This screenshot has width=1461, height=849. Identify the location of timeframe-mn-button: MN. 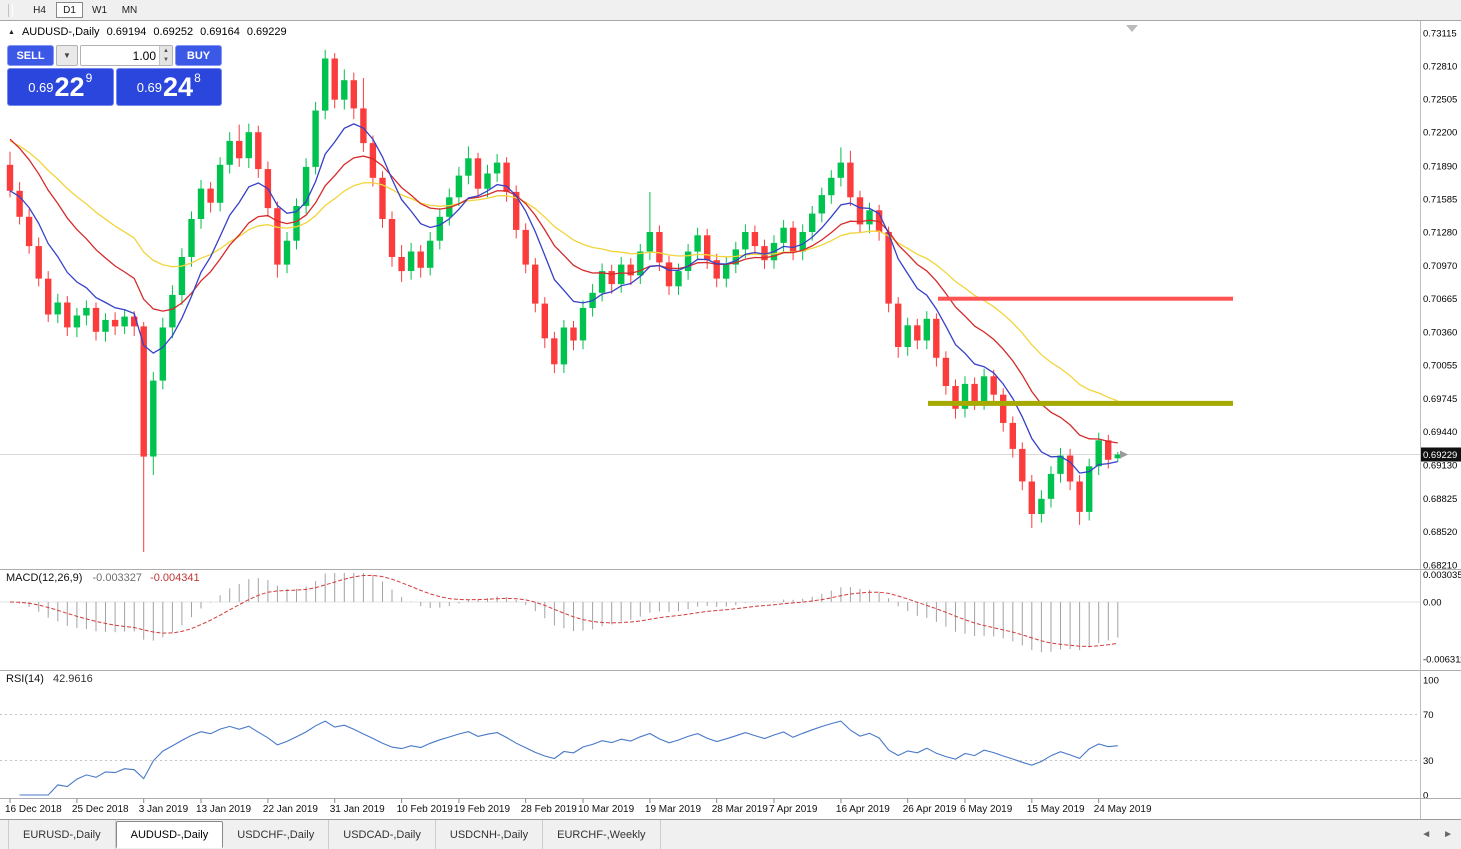
(129, 10).